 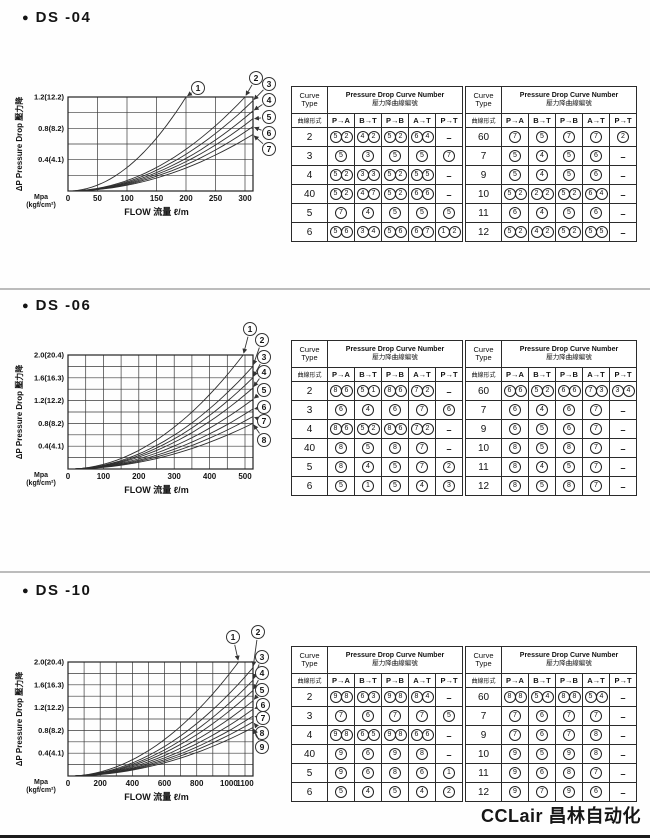 I want to click on table-row: 2 5 2 4 2 5 2 6 4–, so click(x=377, y=137).